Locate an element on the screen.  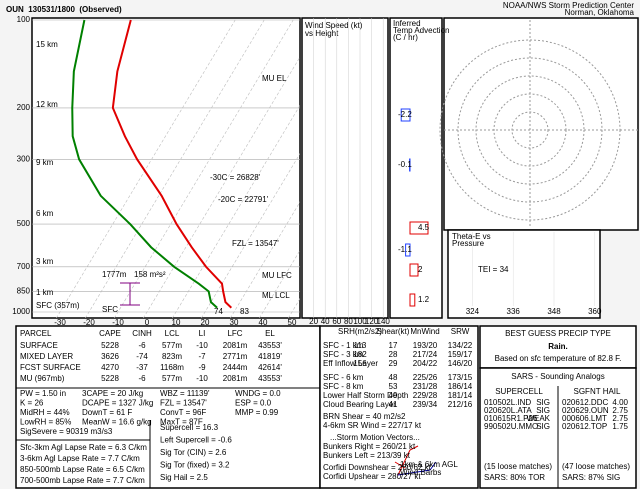
index-cell: SigSevere = 90319 m3/s3 is located at coordinates (66, 431).